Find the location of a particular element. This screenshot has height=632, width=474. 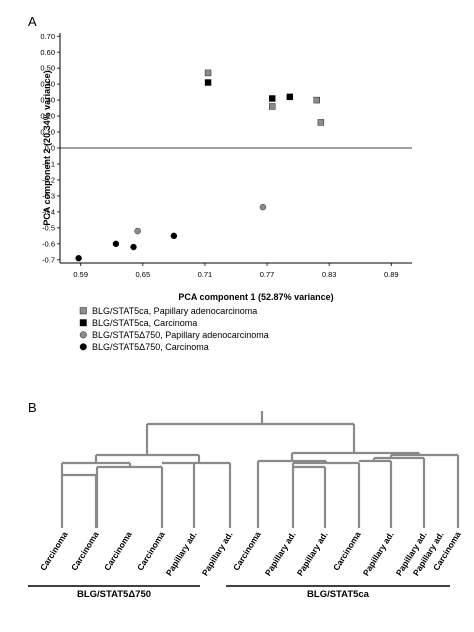

panel-label-b: B is located at coordinates (32, 407).